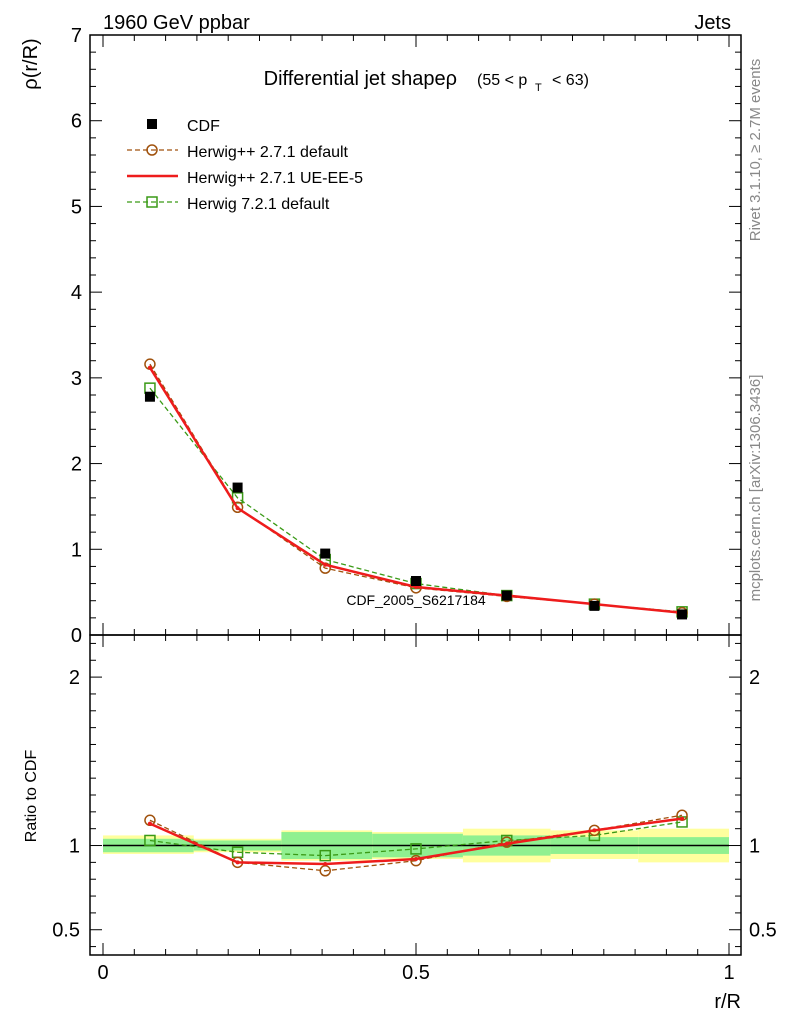 The width and height of the screenshot is (786, 1024). What do you see at coordinates (76, 293) in the screenshot?
I see `y-tick-label: 4` at bounding box center [76, 293].